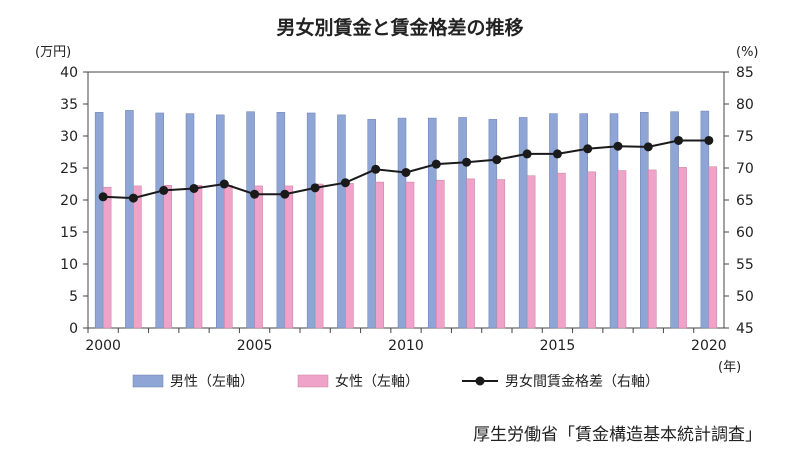  Describe the element at coordinates (582, 381) in the screenshot. I see `legend-label-gap: 男女間賃金格差（右軸）` at that location.